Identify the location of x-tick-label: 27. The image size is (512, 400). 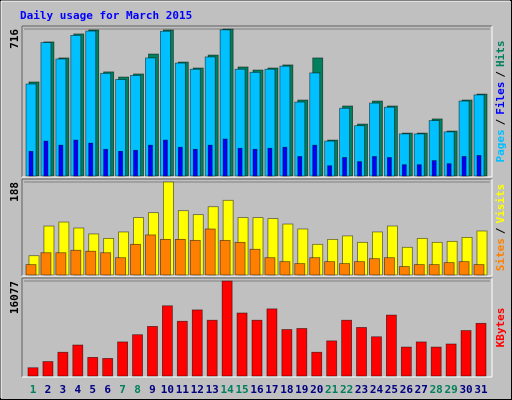
(421, 389).